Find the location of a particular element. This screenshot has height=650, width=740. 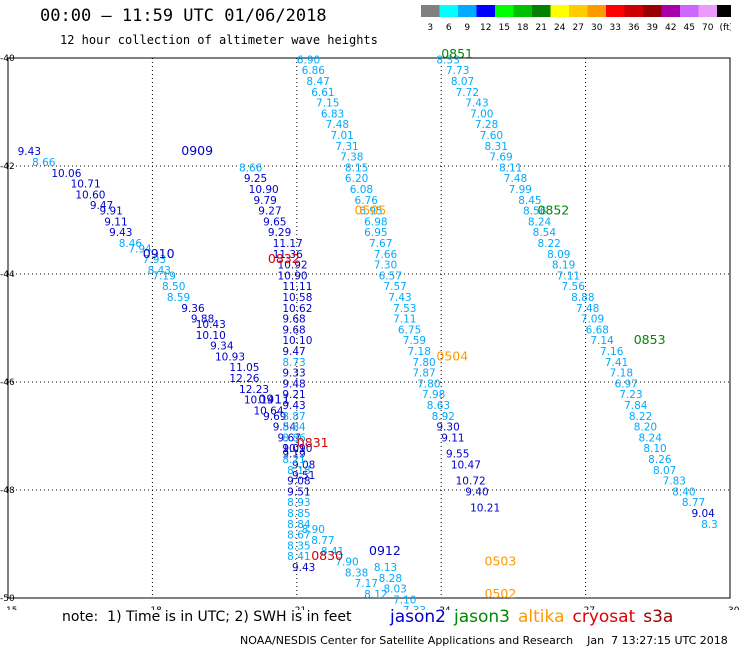

swh-value: 7.99 is located at coordinates (520, 190).